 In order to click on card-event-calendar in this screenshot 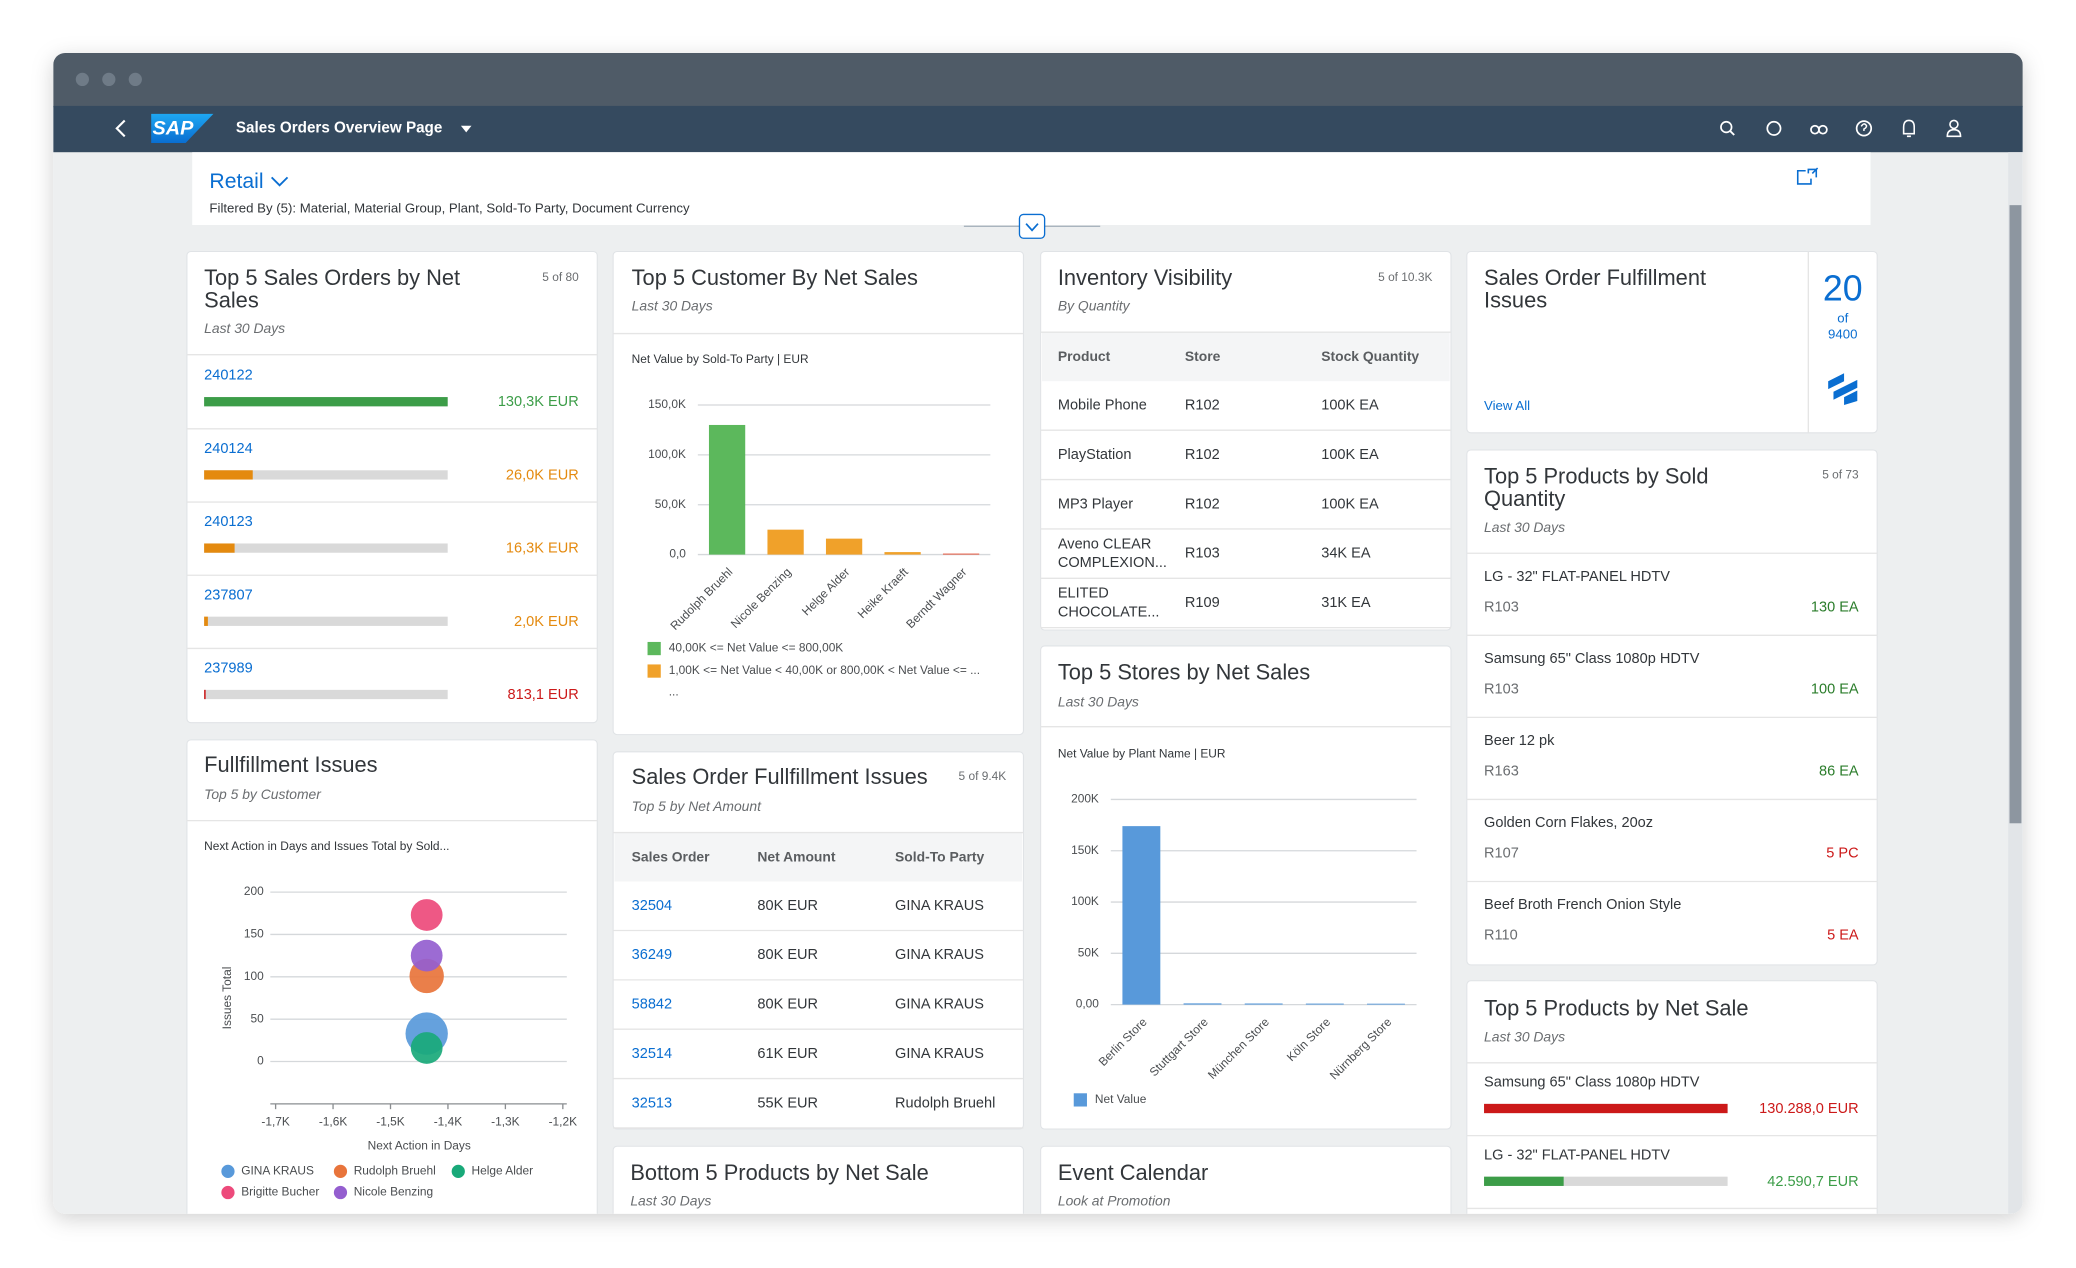, I will do `click(1246, 1198)`.